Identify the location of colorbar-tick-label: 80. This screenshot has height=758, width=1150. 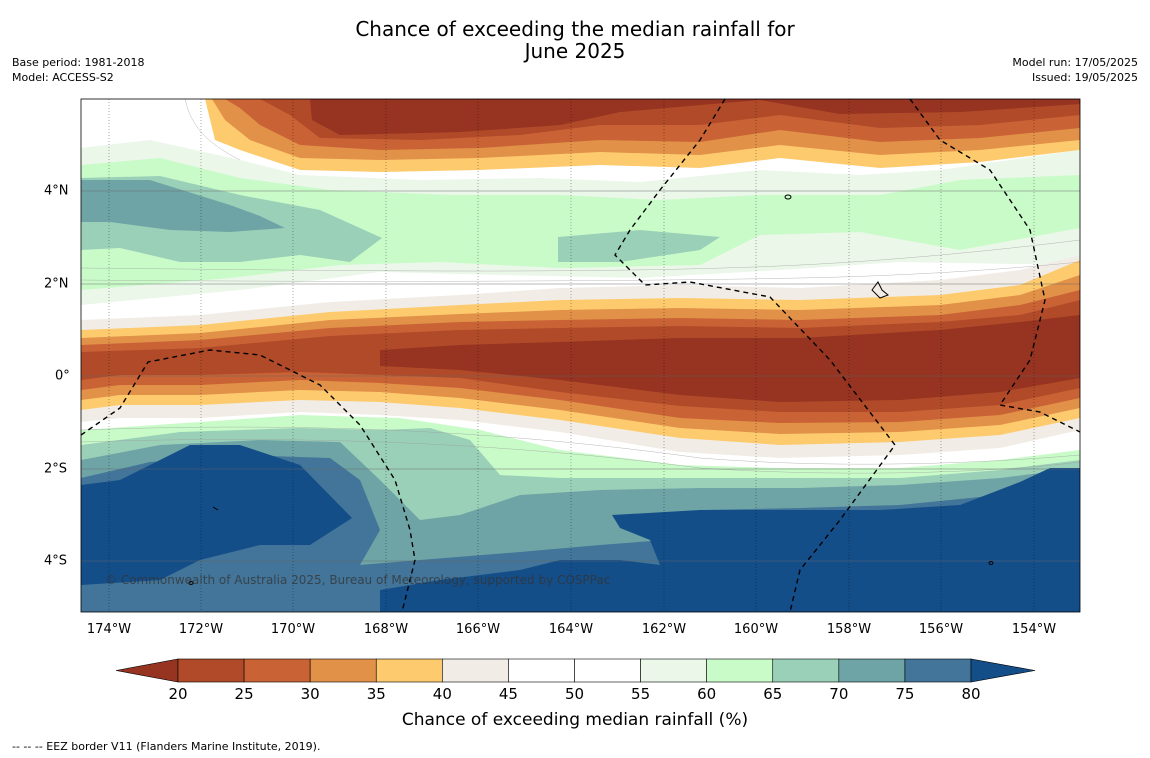
(971, 694).